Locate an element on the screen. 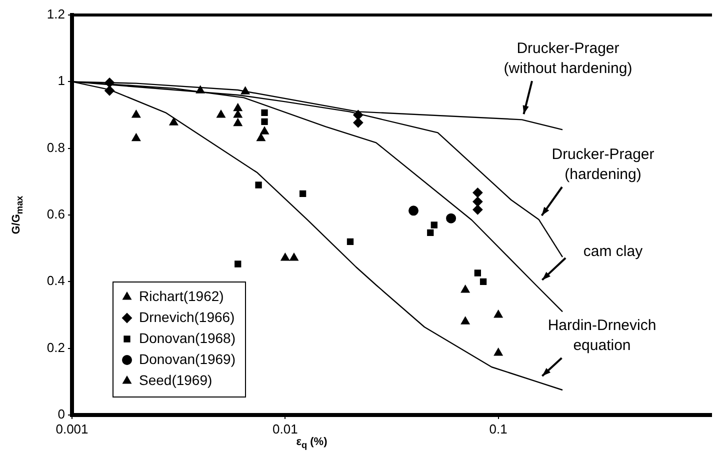  y-tick-label: 1 is located at coordinates (61, 80).